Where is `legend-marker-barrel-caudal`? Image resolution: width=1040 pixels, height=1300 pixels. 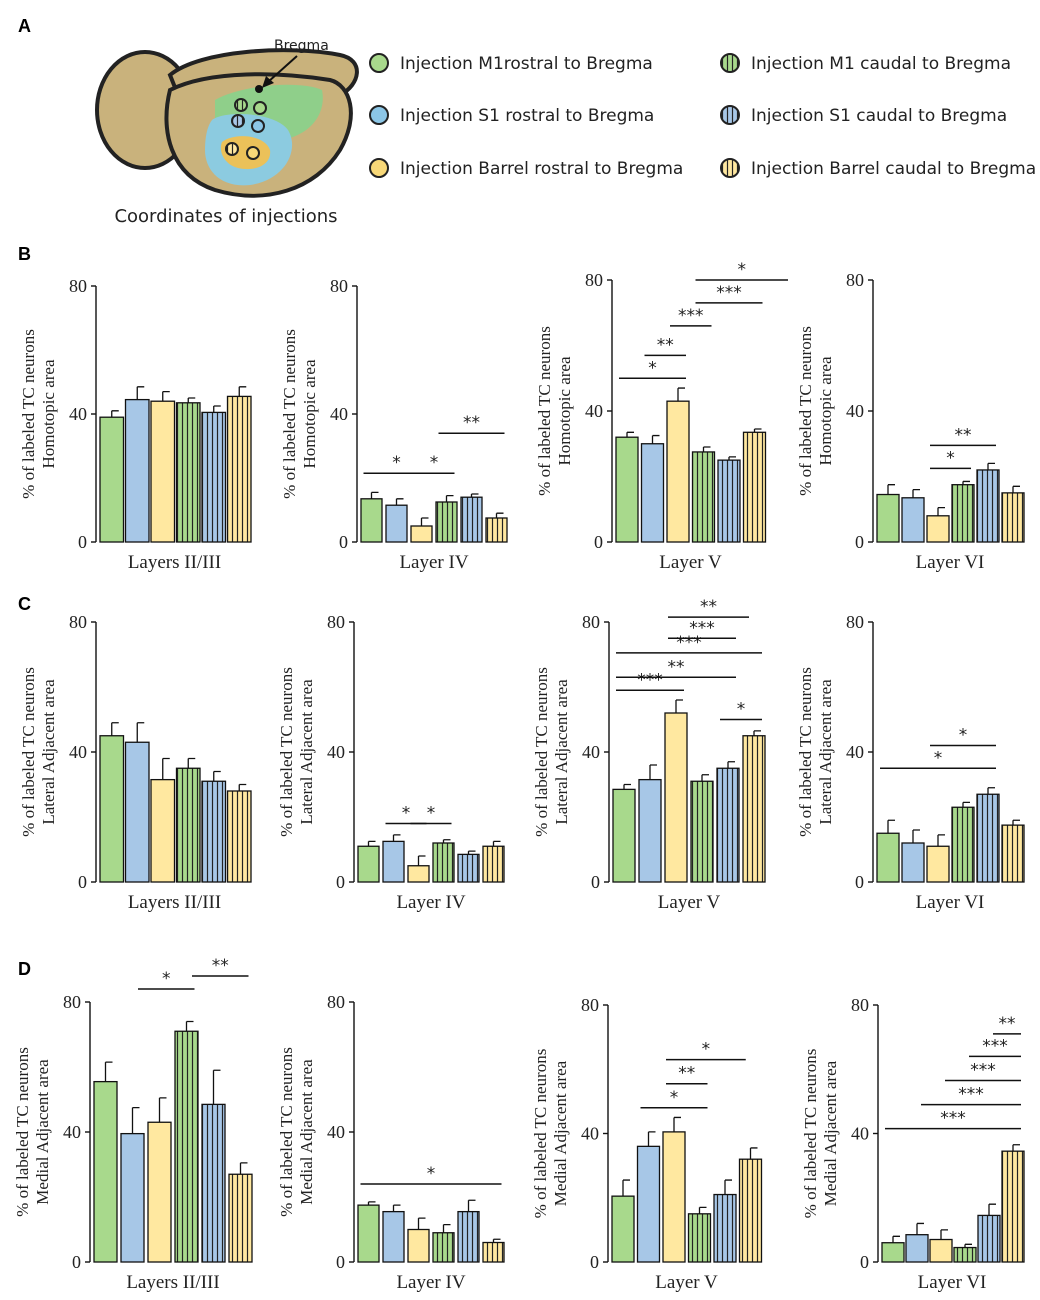 legend-marker-barrel-caudal is located at coordinates (730, 168).